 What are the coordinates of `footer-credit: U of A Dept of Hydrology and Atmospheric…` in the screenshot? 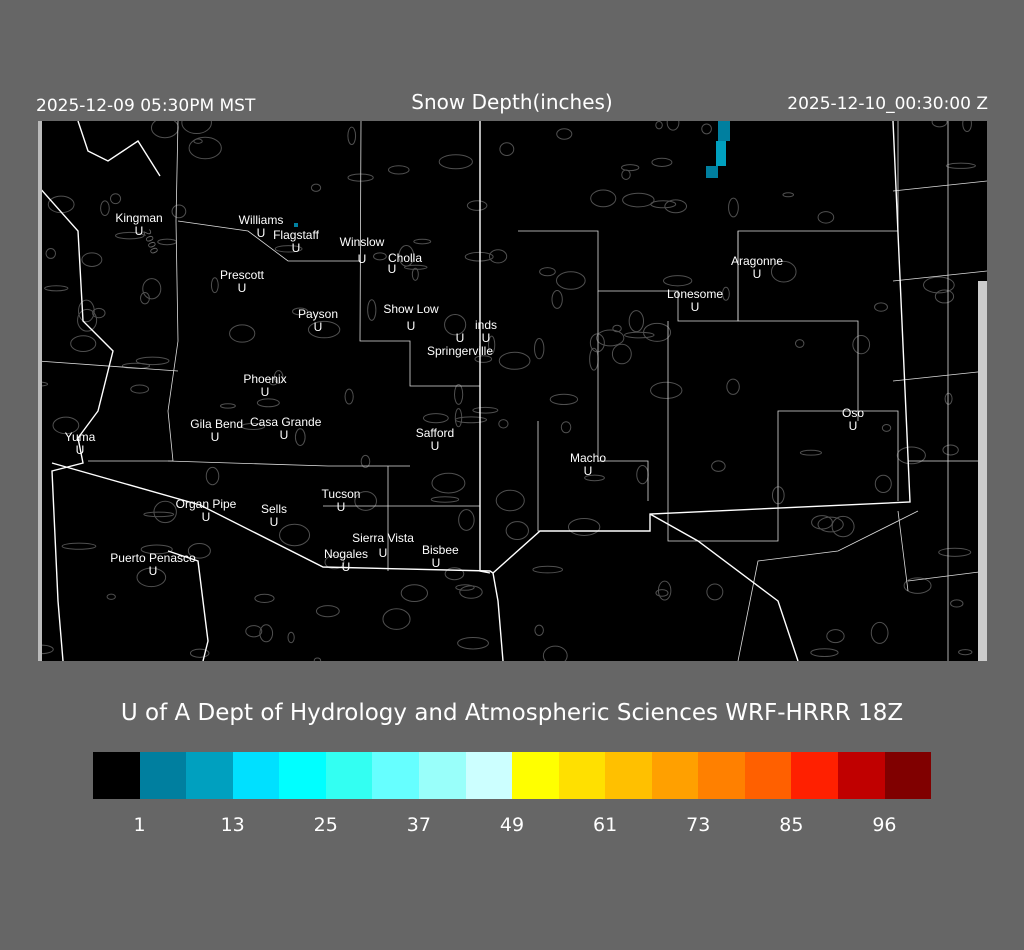 It's located at (512, 713).